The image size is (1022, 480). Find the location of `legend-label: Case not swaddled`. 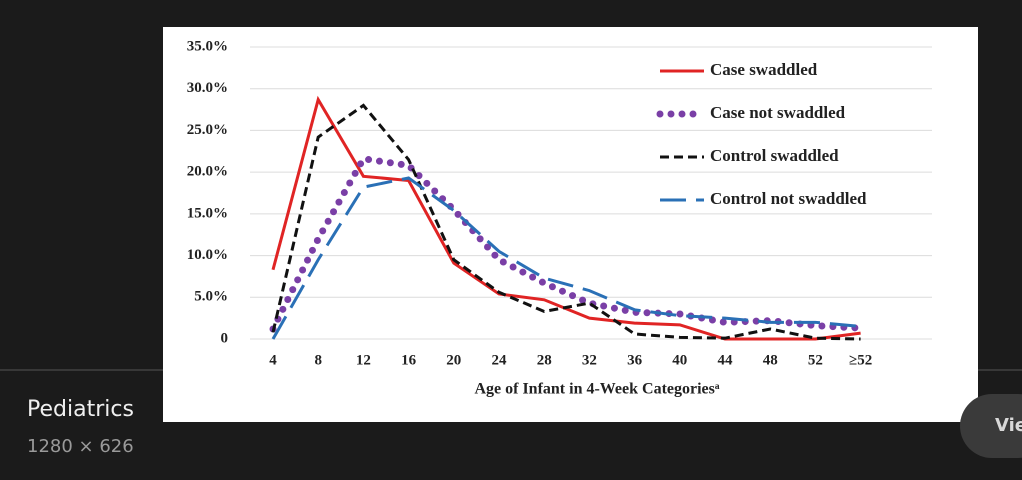

legend-label: Case not swaddled is located at coordinates (778, 112).